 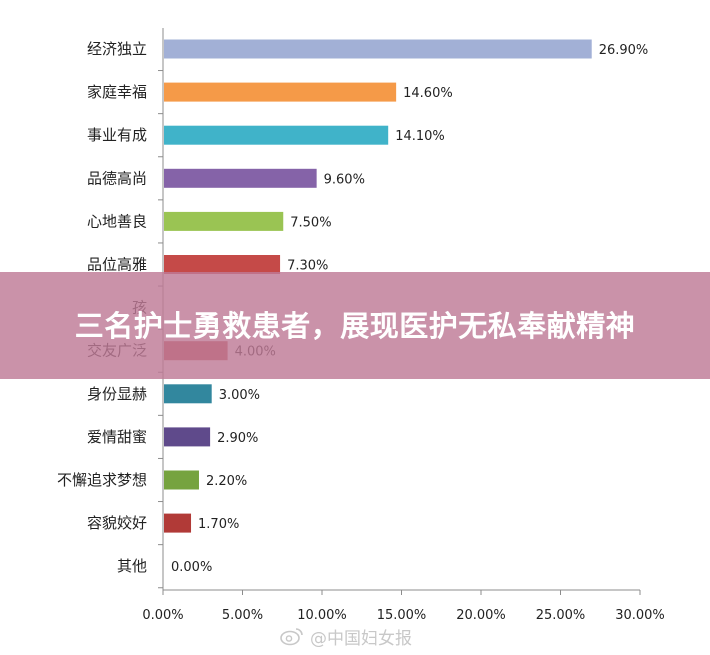 I want to click on category-label: 其他, so click(x=132, y=566).